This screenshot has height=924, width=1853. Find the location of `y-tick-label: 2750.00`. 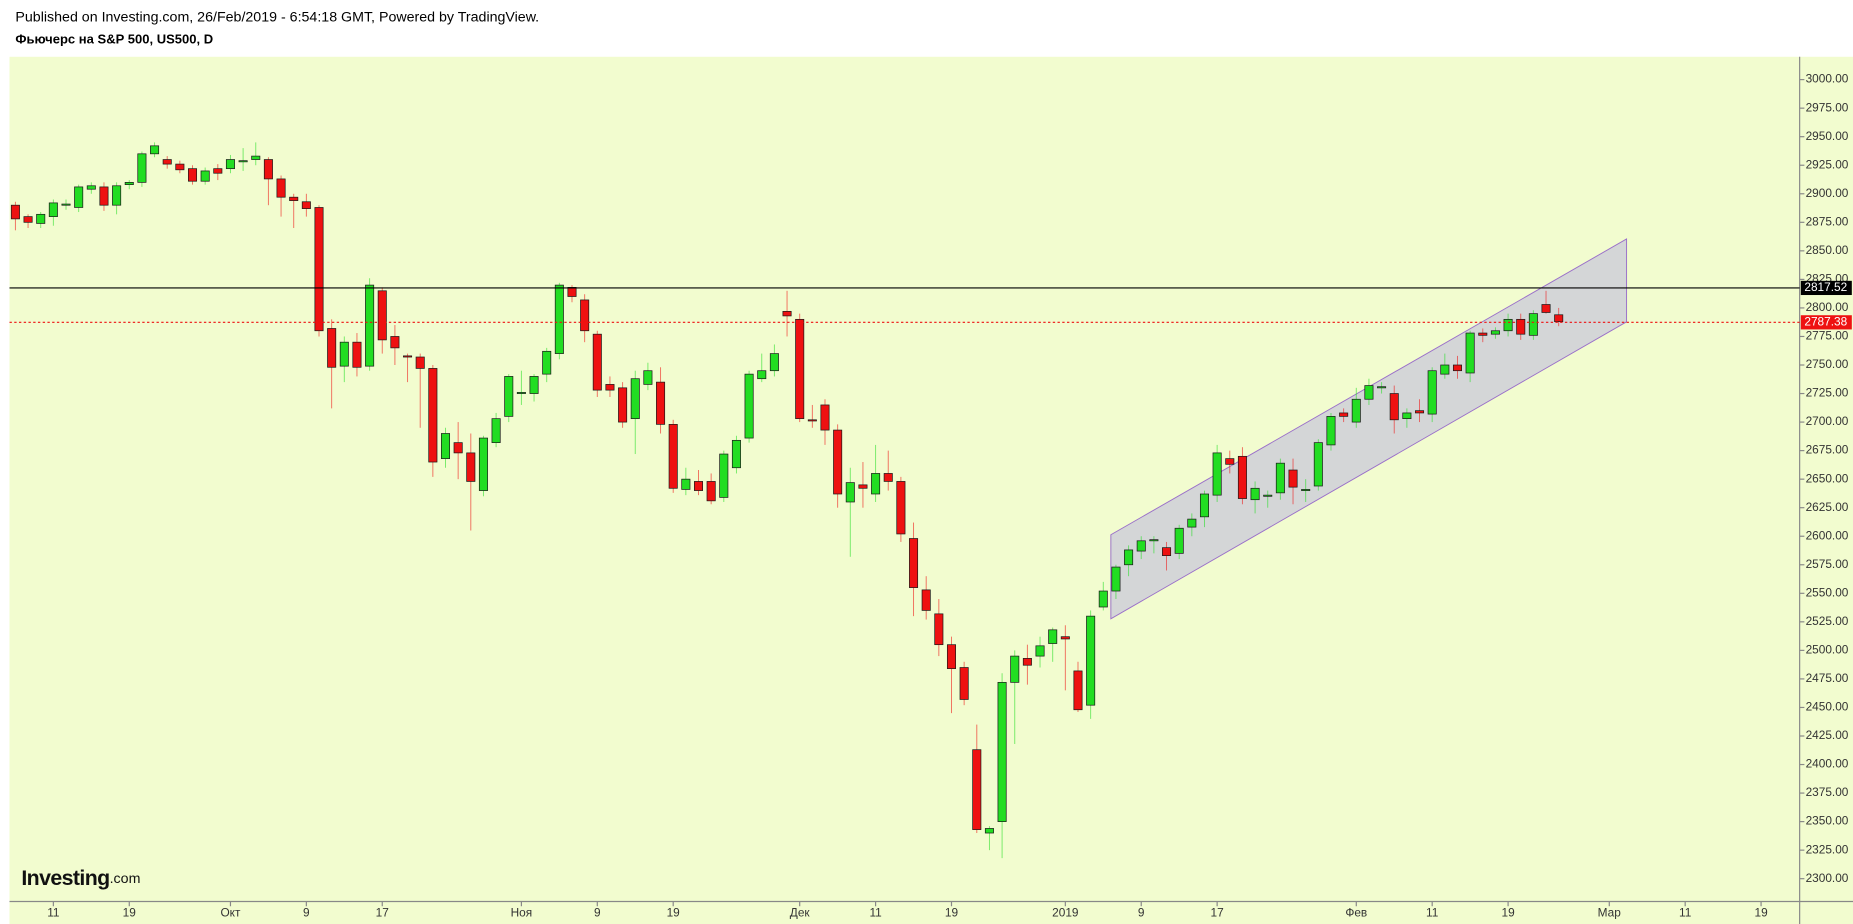

y-tick-label: 2750.00 is located at coordinates (1827, 364).